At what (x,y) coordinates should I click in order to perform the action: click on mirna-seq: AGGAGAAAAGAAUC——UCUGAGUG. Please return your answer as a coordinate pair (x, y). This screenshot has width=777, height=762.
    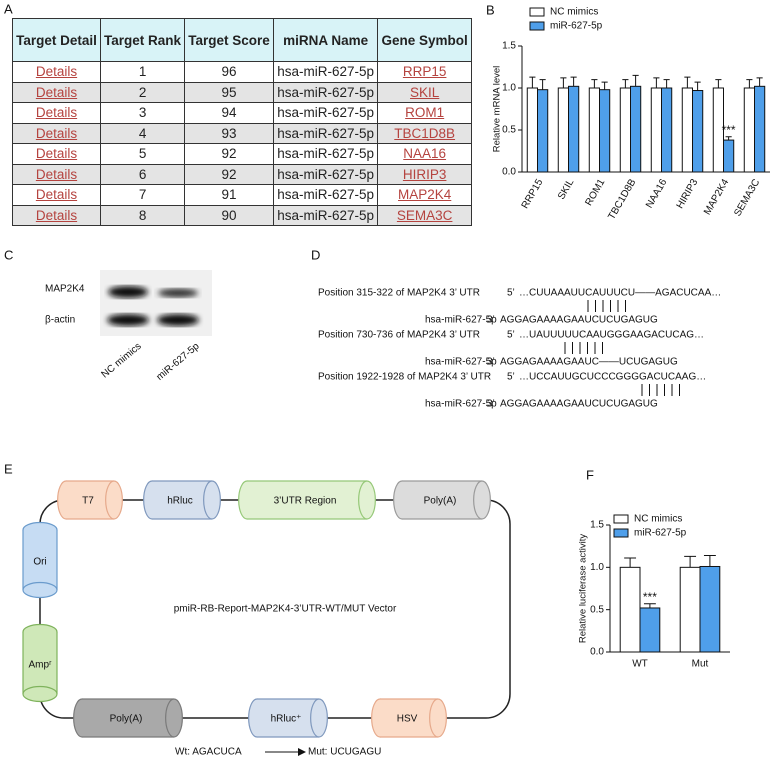
    Looking at the image, I should click on (589, 362).